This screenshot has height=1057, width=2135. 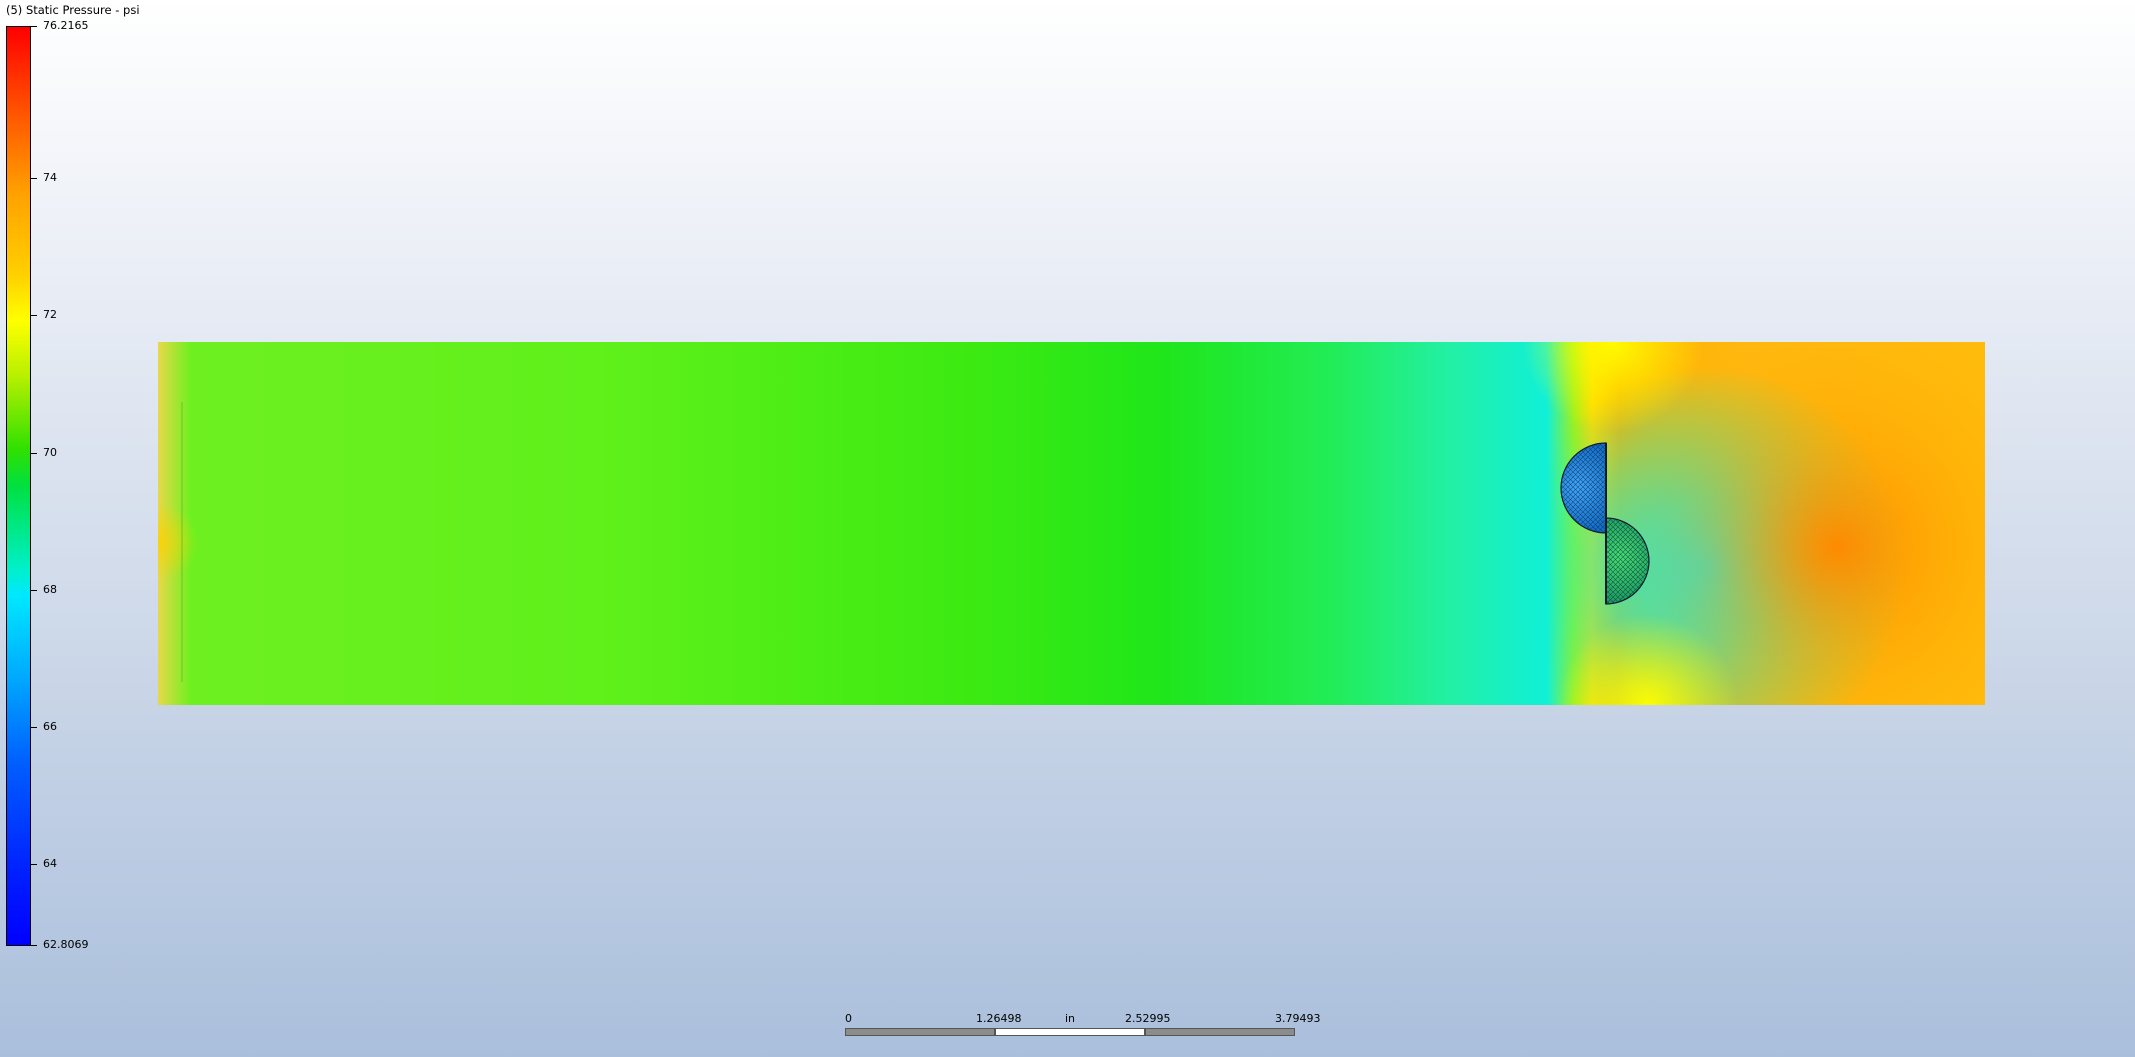 What do you see at coordinates (34, 945) in the screenshot?
I see `legend-tick-min` at bounding box center [34, 945].